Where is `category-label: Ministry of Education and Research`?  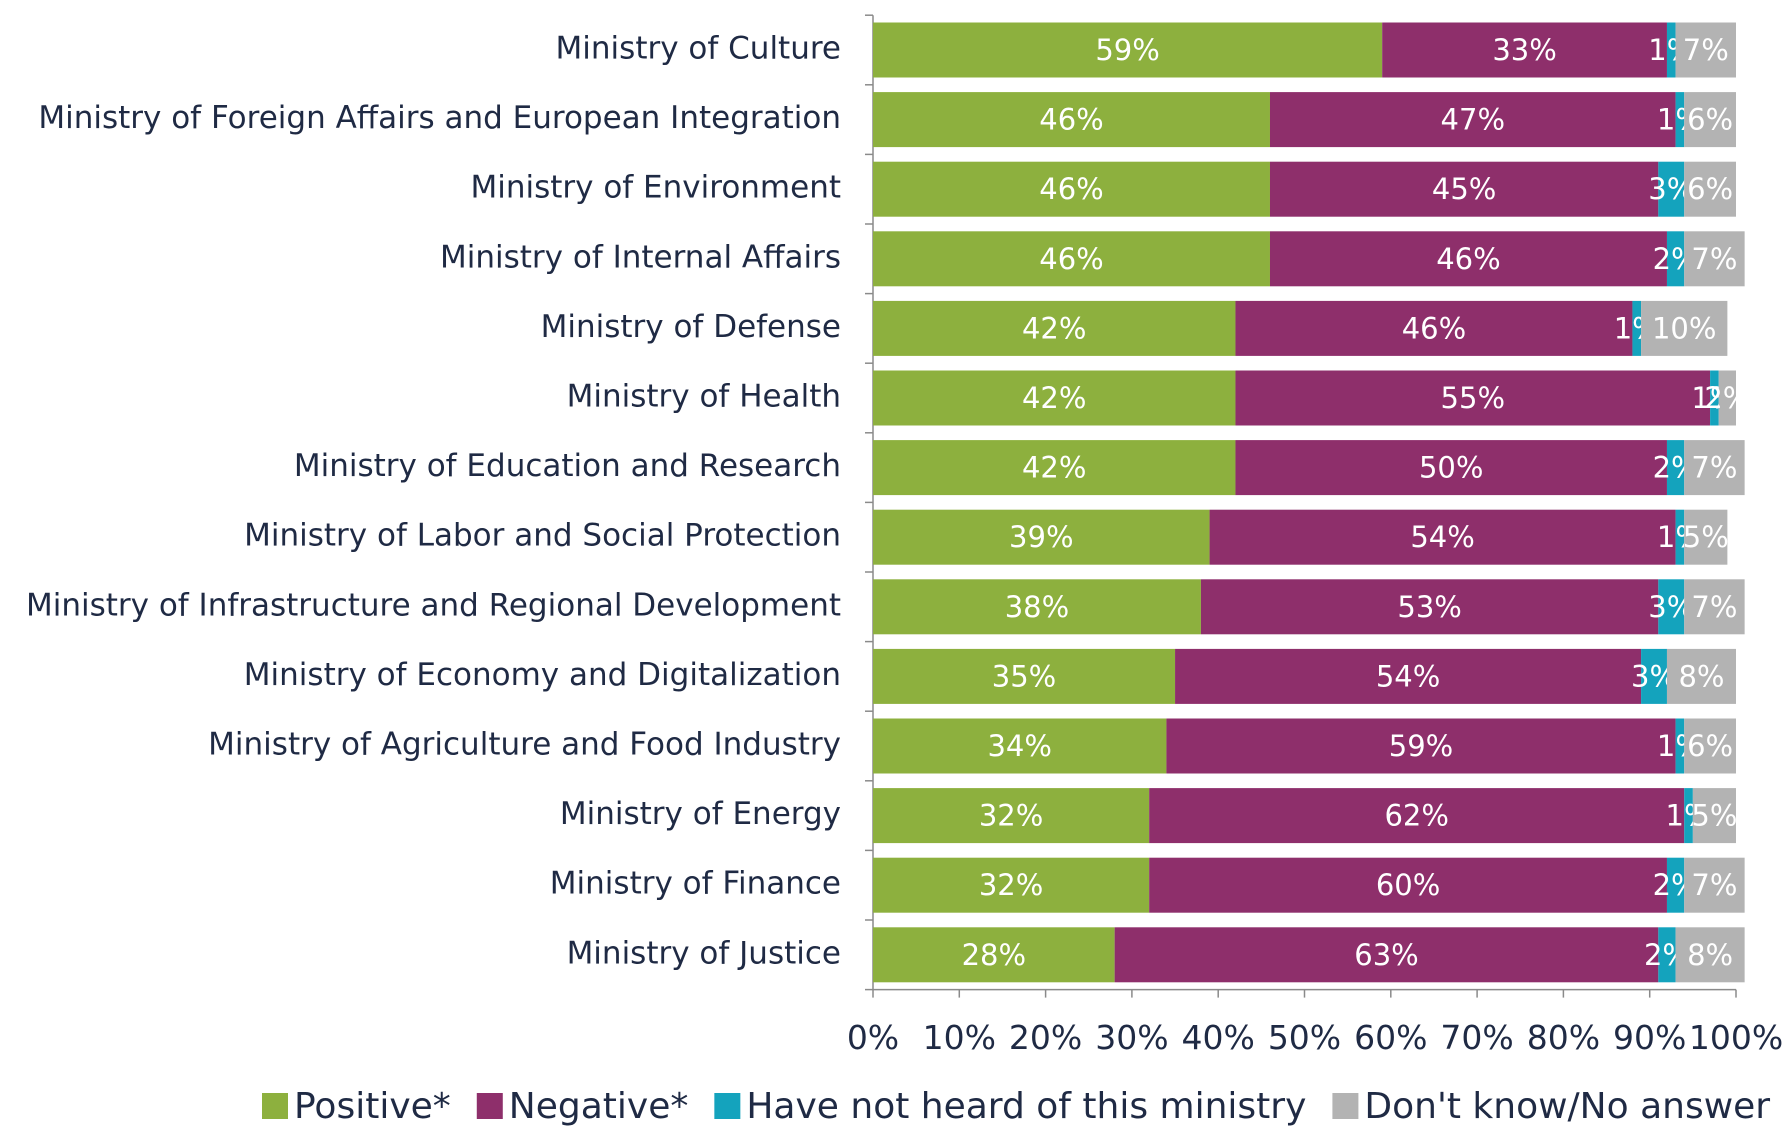 category-label: Ministry of Education and Research is located at coordinates (567, 466).